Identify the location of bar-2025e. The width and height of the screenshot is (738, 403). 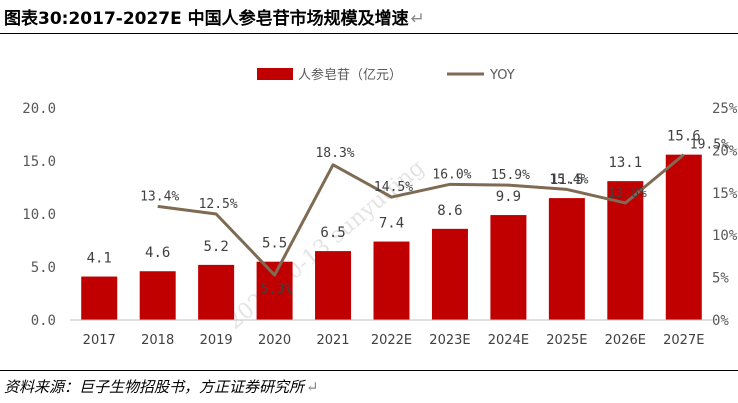
(566, 259).